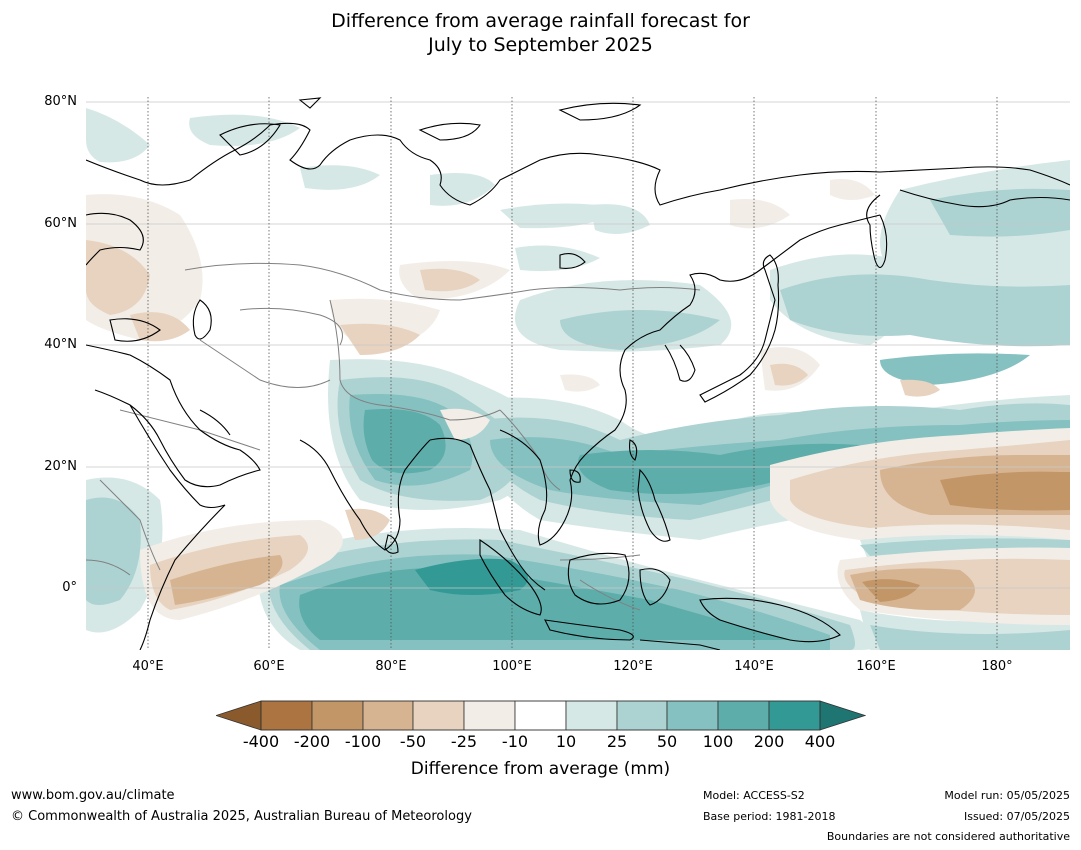 Image resolution: width=1081 pixels, height=850 pixels. I want to click on title-line-2: July to September 2025, so click(540, 45).